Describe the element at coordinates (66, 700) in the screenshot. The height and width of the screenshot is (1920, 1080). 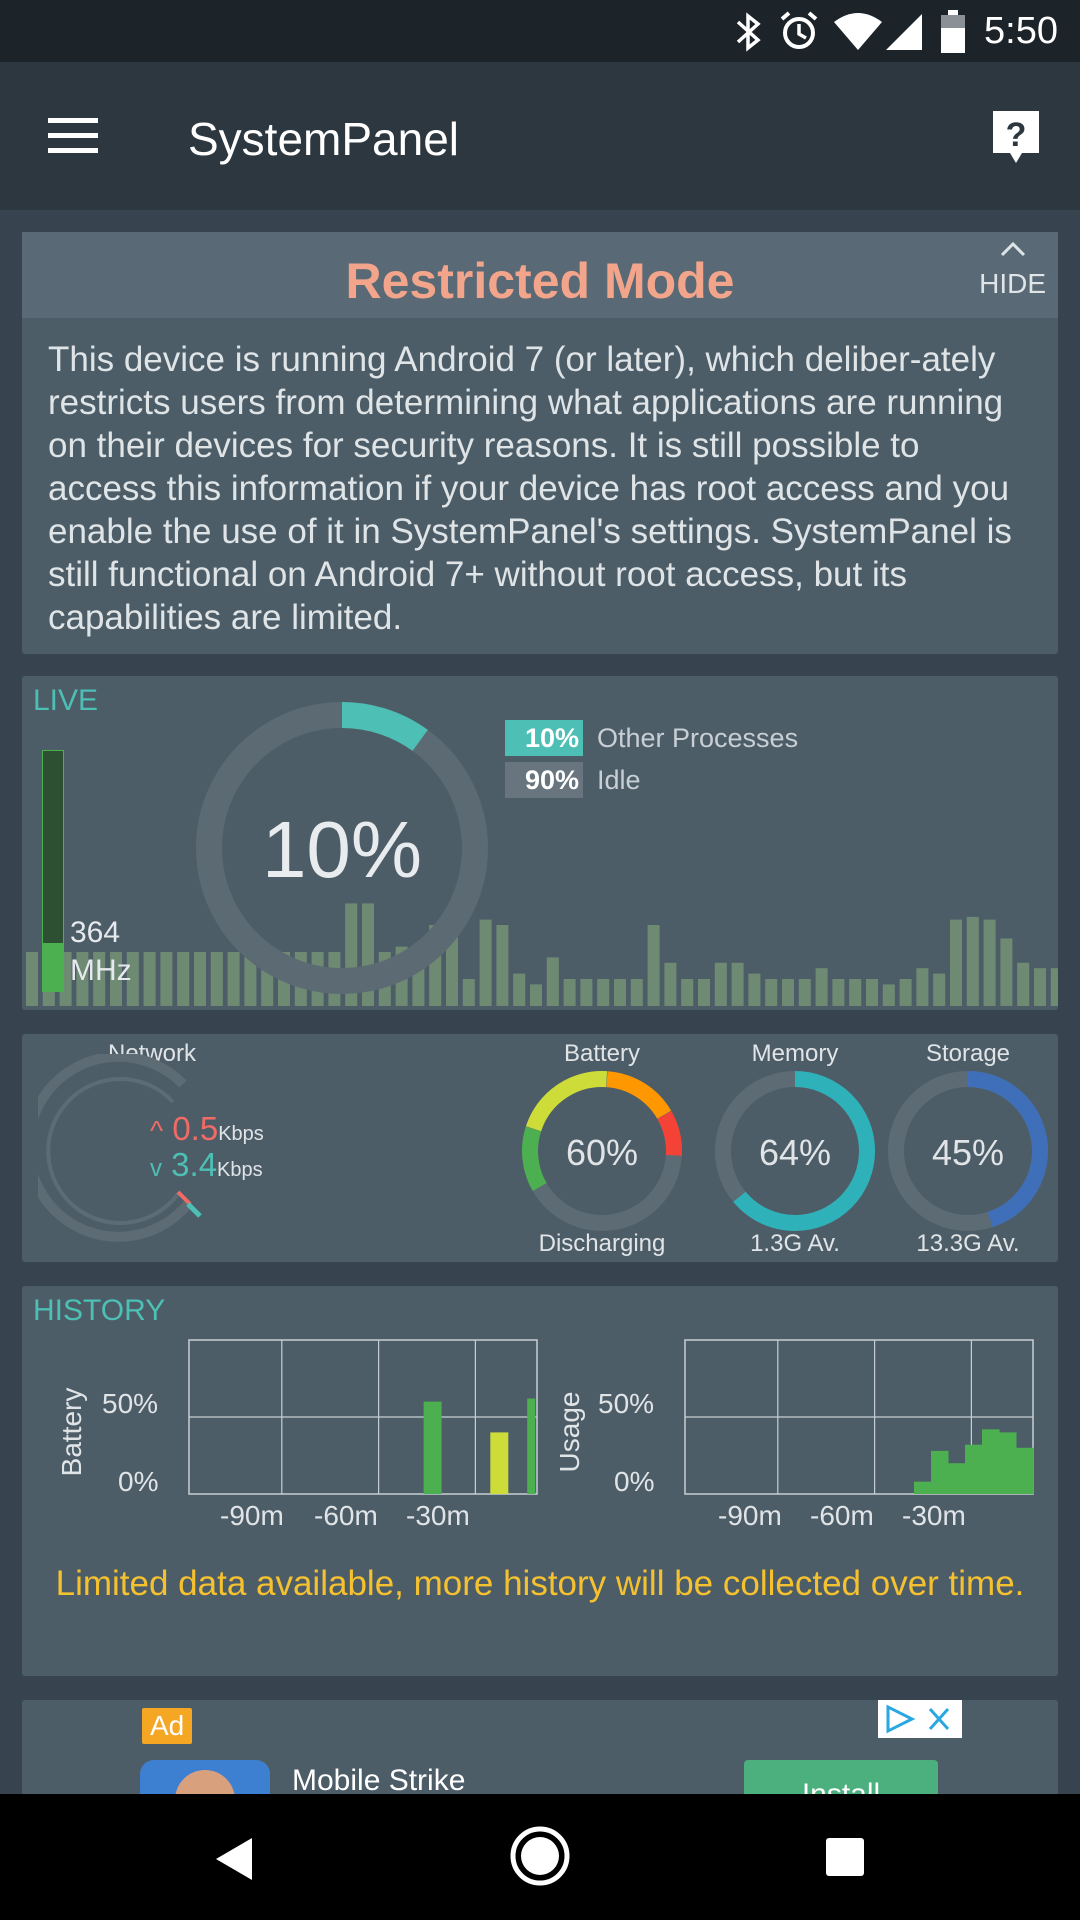
I see `live-label: LIVE` at that location.